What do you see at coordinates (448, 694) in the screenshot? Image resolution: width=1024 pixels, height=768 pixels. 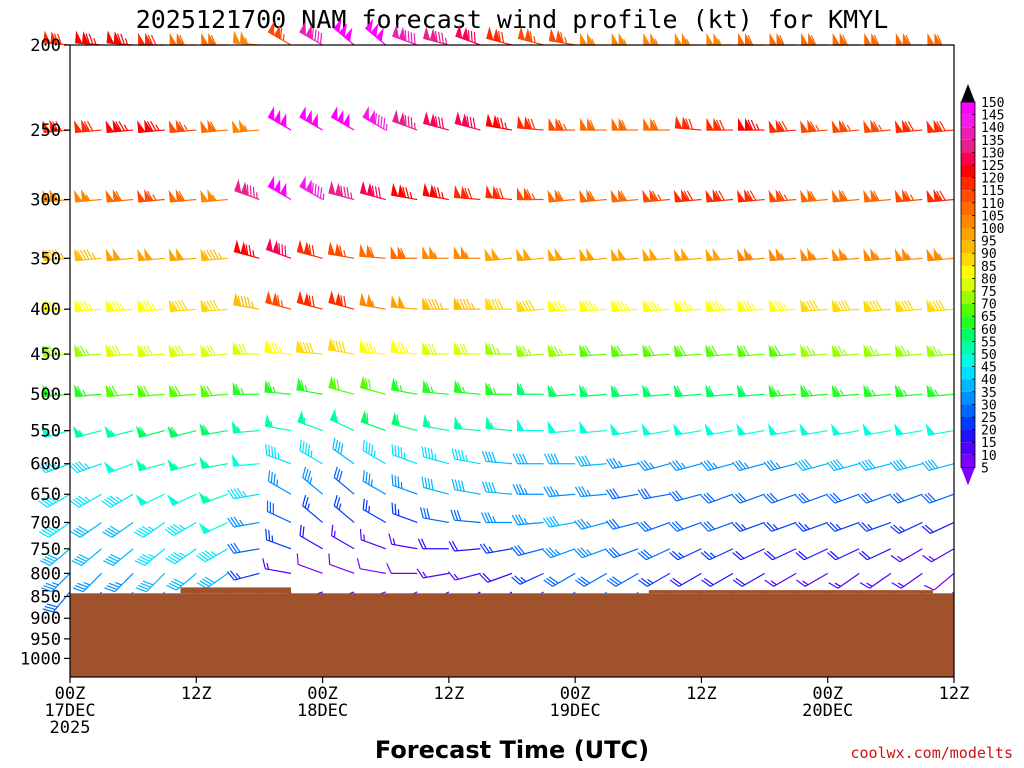 I see `x-tick-label: 12Z` at bounding box center [448, 694].